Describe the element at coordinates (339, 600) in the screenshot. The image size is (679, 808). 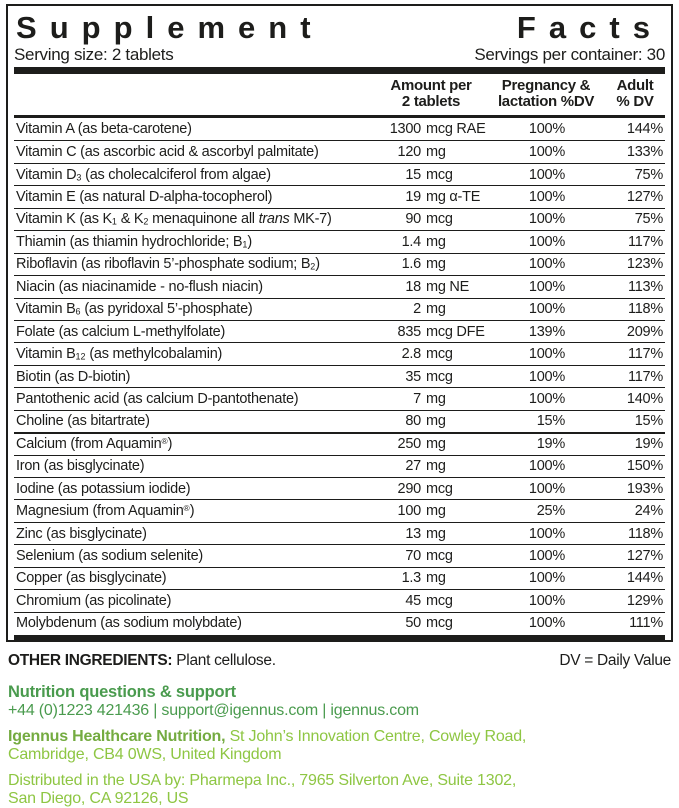
I see `nutrient-row: Chromium (as picolinate) 45 mcg 100% 129%` at that location.